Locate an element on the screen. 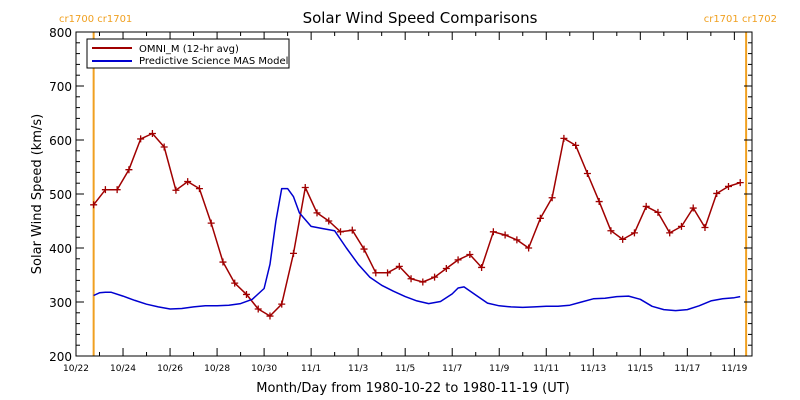 This screenshot has height=400, width=800. x-tick-label: 11/13 is located at coordinates (593, 369).